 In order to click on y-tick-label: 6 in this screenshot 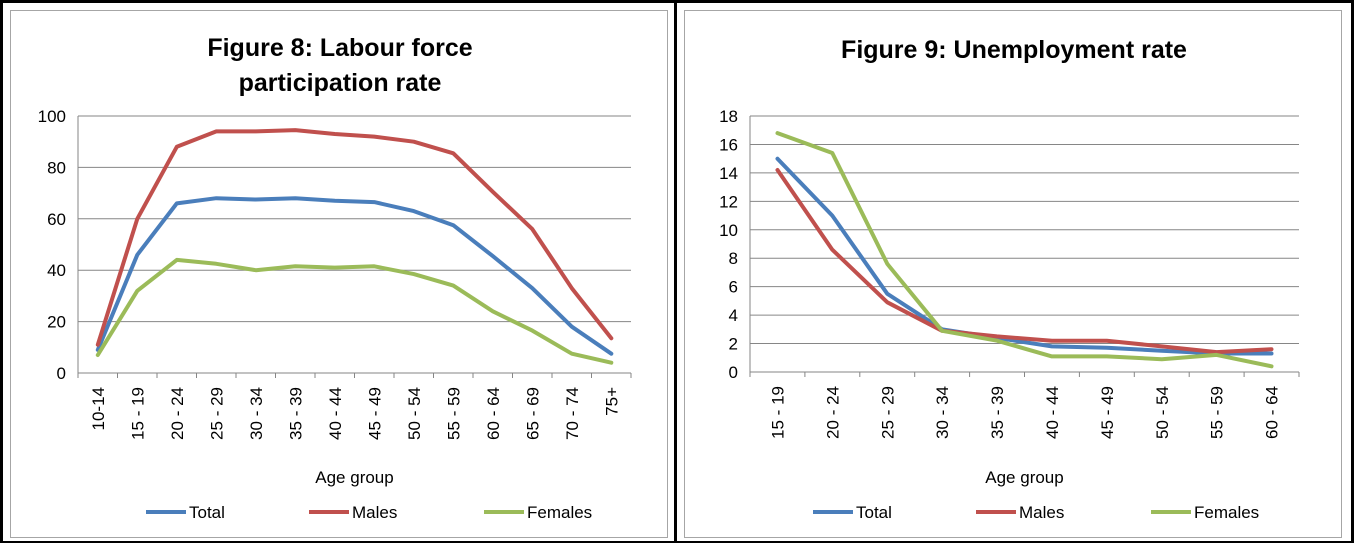, I will do `click(733, 287)`.